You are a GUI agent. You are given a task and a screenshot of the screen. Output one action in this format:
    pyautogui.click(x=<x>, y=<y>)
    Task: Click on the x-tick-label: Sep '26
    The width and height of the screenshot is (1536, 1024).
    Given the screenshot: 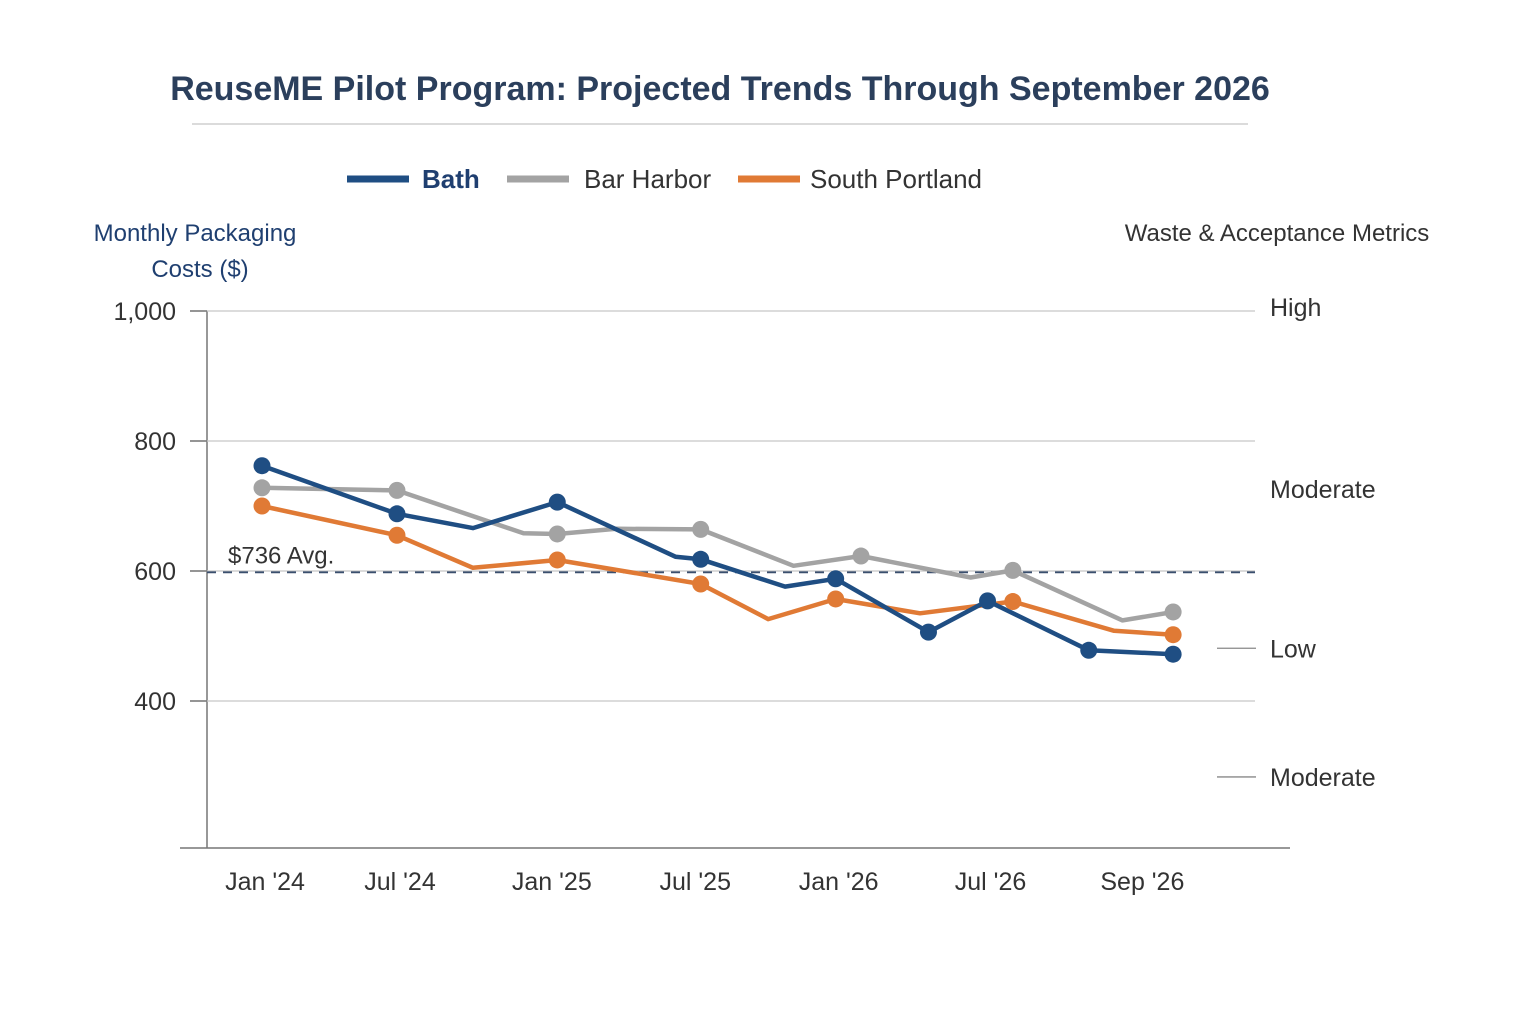 What is the action you would take?
    pyautogui.click(x=1142, y=882)
    